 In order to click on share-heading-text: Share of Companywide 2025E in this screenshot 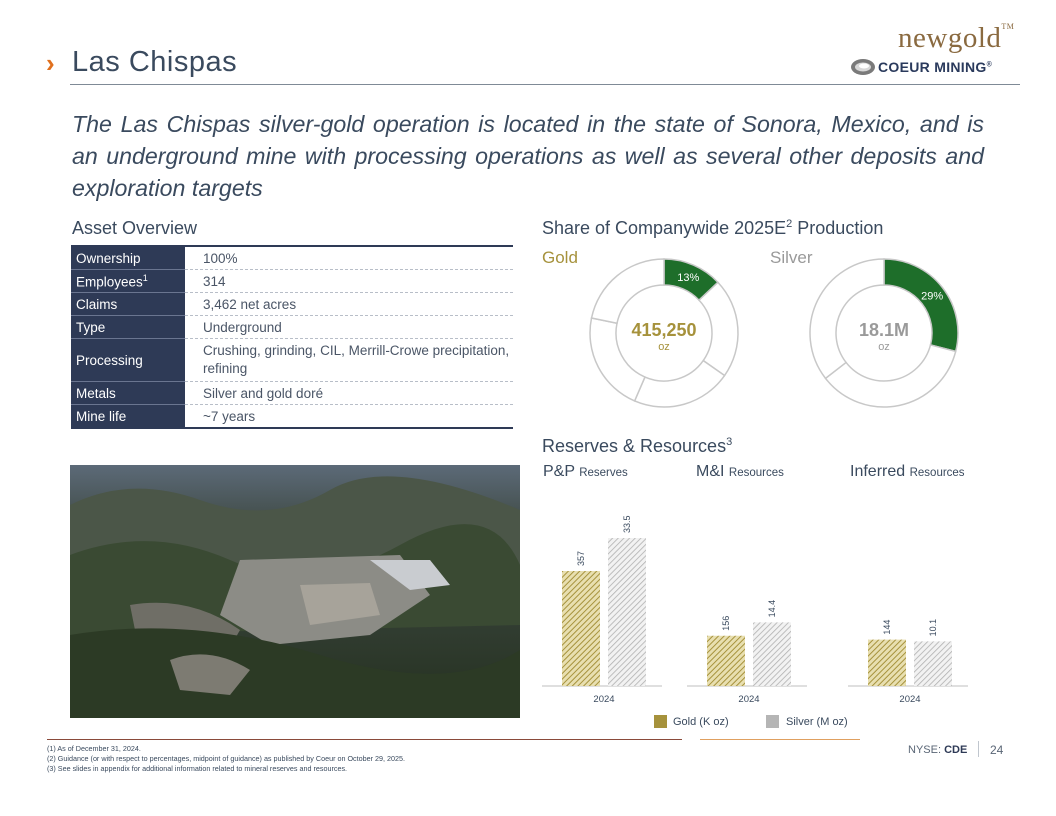, I will do `click(664, 228)`.